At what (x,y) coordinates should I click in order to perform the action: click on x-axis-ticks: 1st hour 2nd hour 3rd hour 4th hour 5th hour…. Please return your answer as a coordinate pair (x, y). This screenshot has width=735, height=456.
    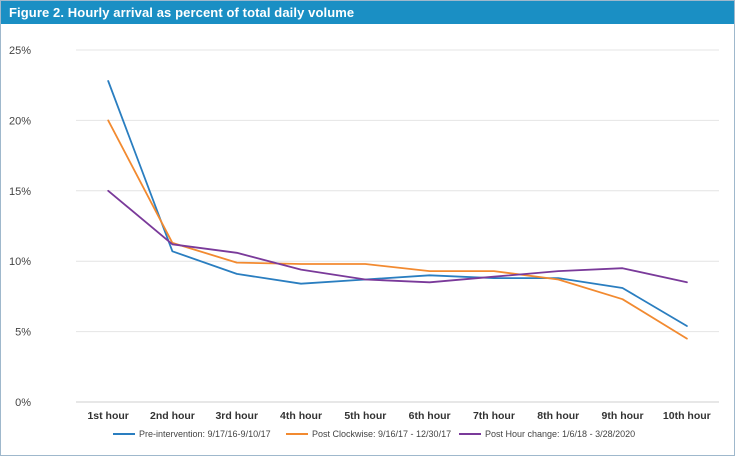
    Looking at the image, I should click on (398, 416).